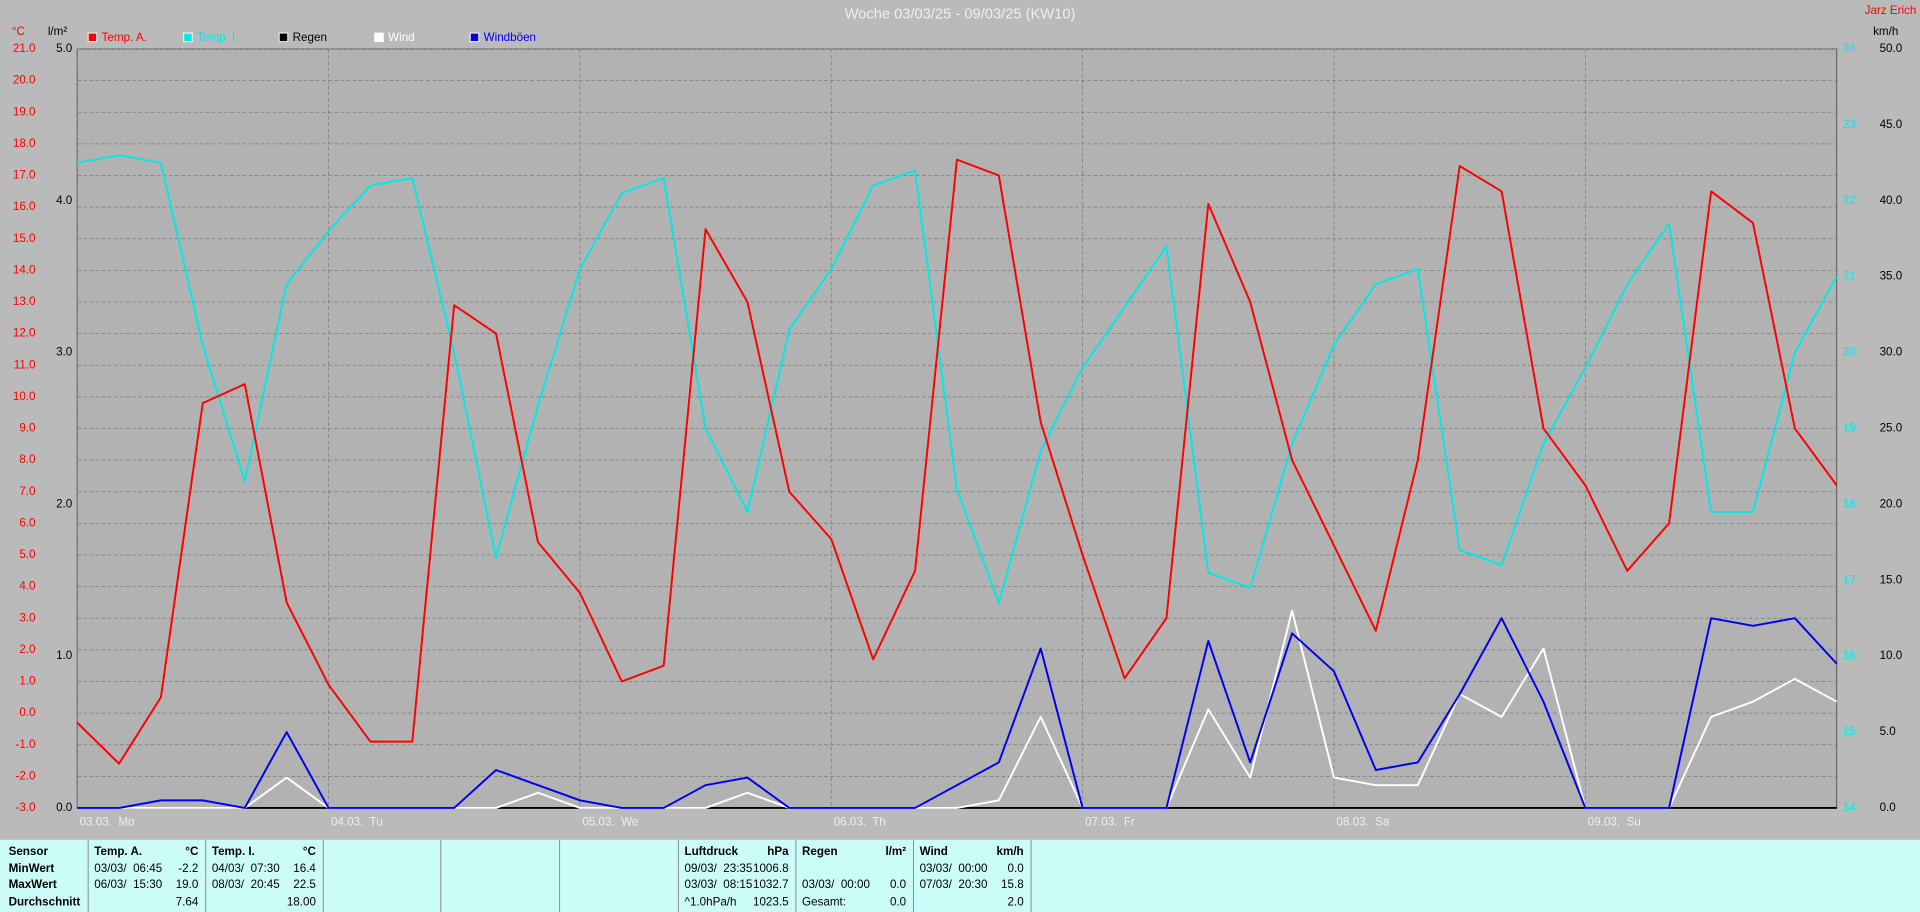 Image resolution: width=1920 pixels, height=912 pixels. Describe the element at coordinates (64, 352) in the screenshot. I see `y3ticks-label: 3.0` at that location.